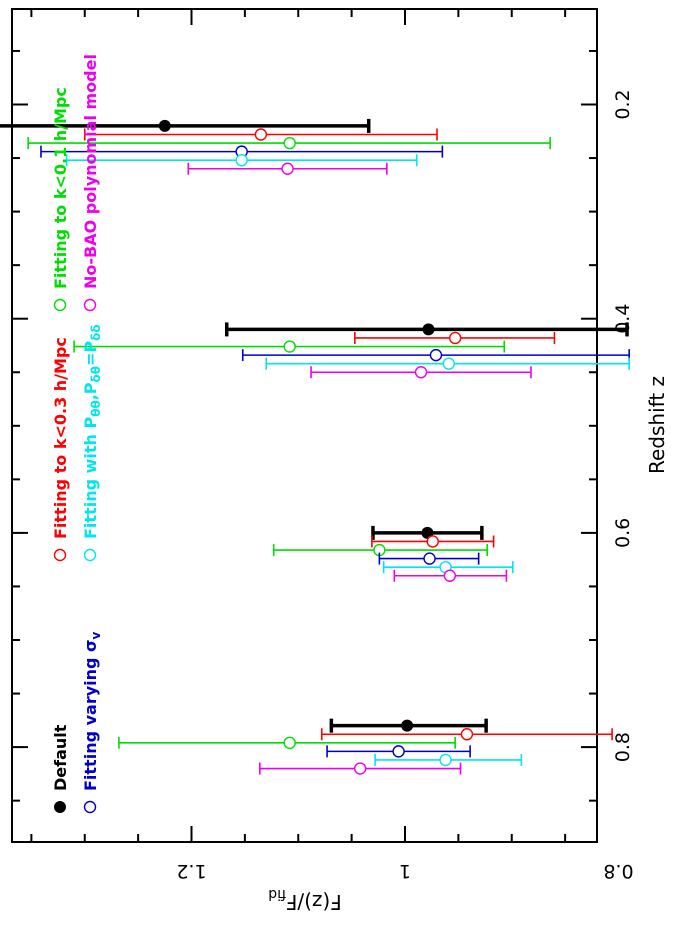 The image size is (681, 928). What do you see at coordinates (92, 431) in the screenshot?
I see `legend-label: Fitting with Pθθ,Pδθ=Pδδ` at bounding box center [92, 431].